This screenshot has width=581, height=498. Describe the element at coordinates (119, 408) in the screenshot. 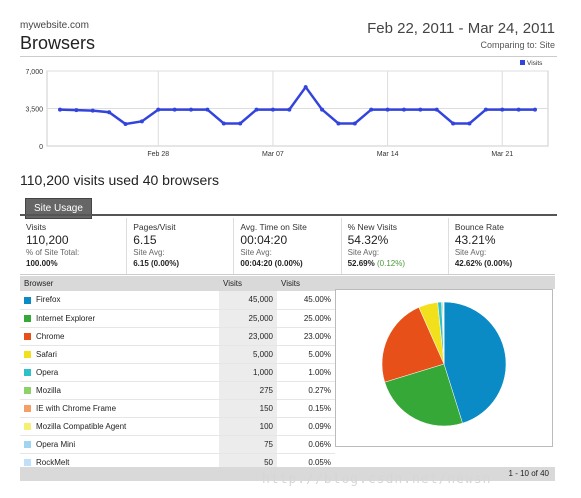

I see `browser-cell: IE with Chrome Frame` at that location.